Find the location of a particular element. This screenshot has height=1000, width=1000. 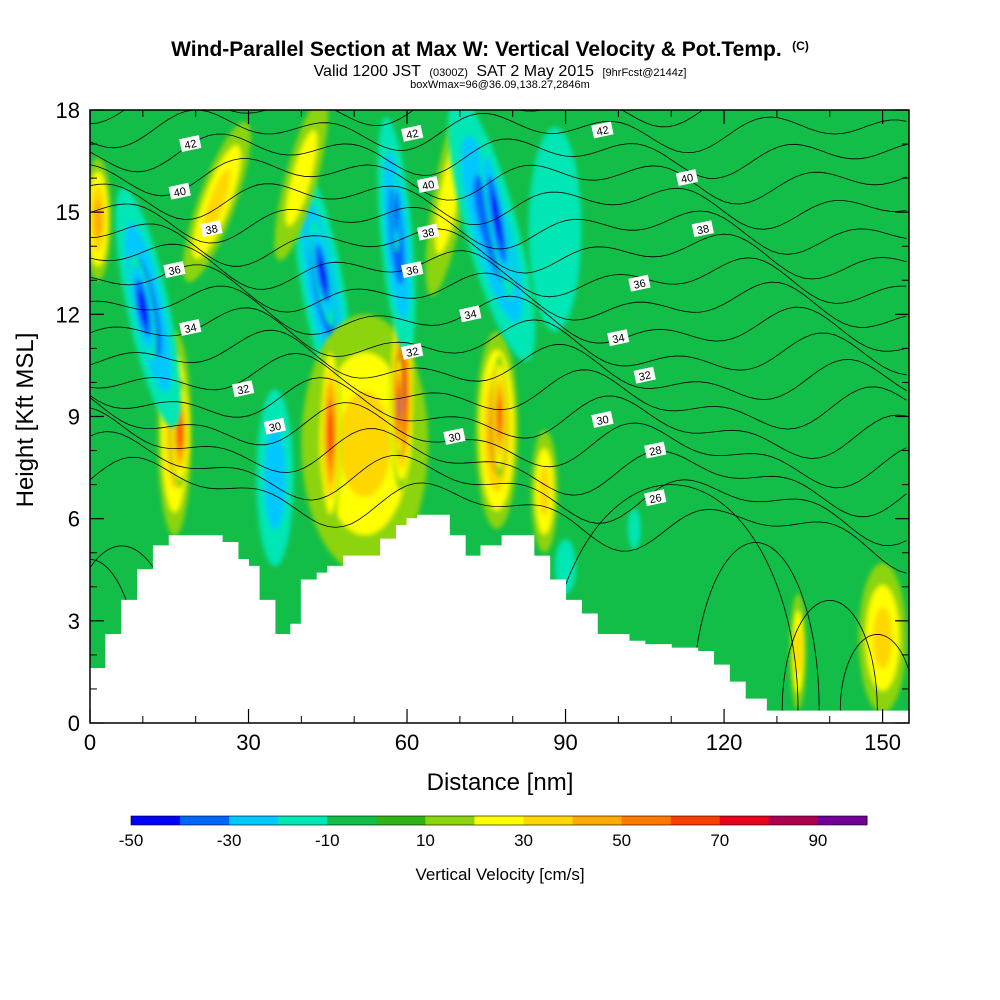

colorbar-tick-label: 90 is located at coordinates (817, 840).